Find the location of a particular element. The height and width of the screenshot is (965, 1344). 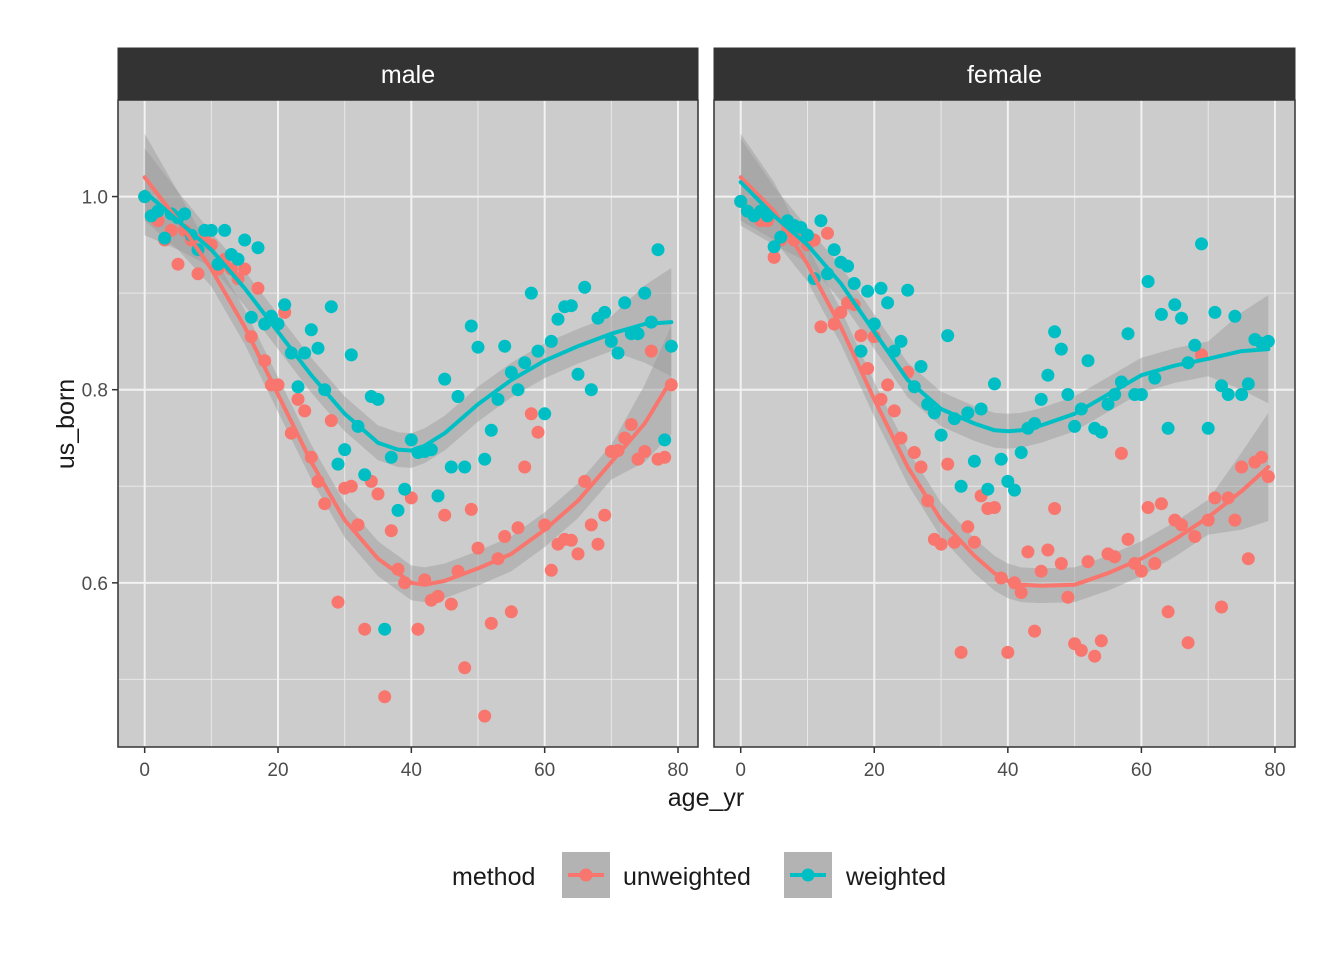

facet-strip-label: male is located at coordinates (408, 75).